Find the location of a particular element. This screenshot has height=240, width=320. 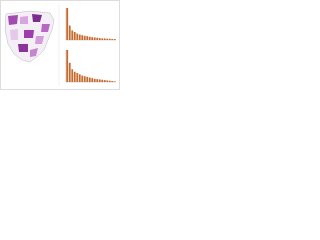

dashboard is located at coordinates (60, 45).